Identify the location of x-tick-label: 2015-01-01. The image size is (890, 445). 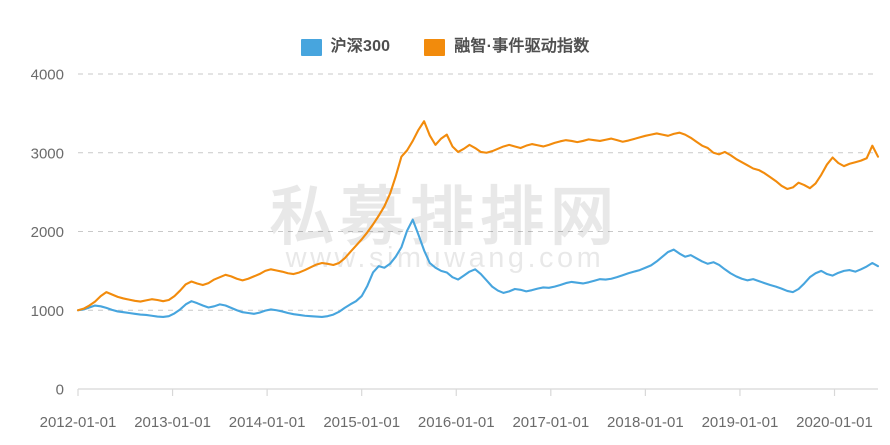
(361, 422).